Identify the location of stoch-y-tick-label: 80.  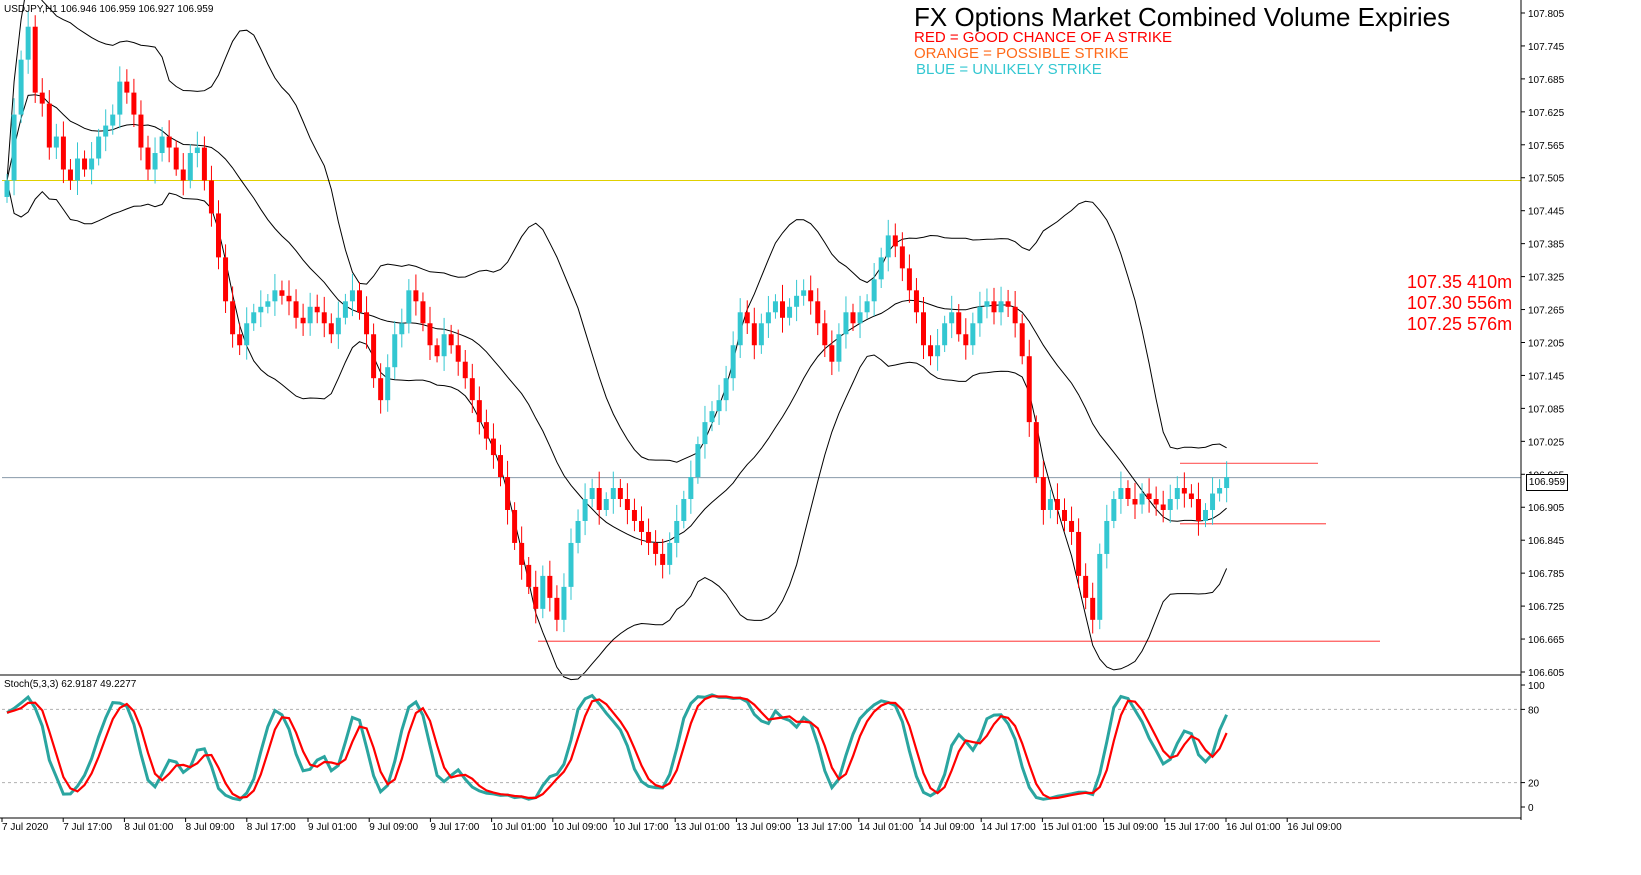
(1534, 710).